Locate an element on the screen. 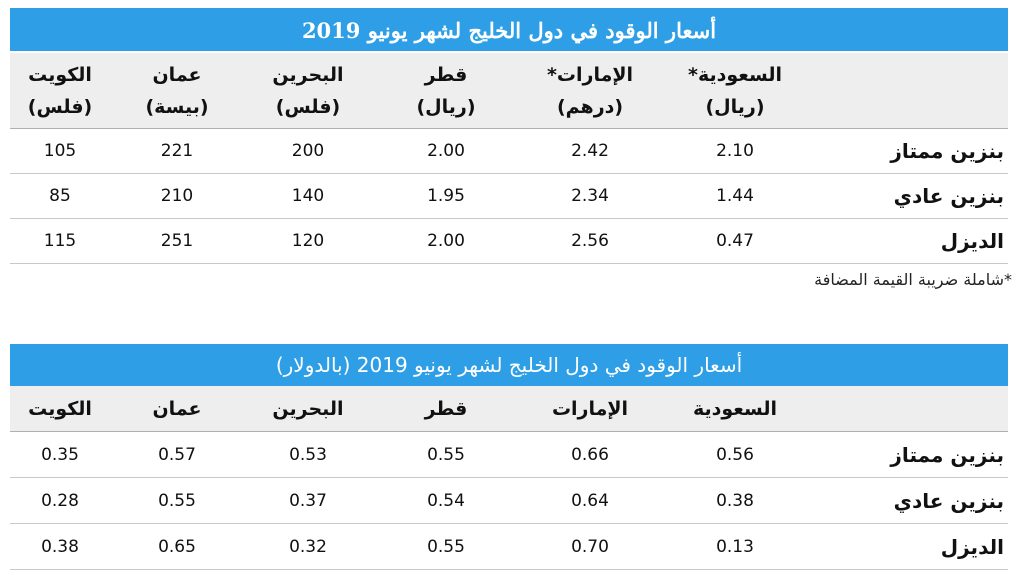 The height and width of the screenshot is (579, 1024). table1-col-kuwait: الكويت (فلس) is located at coordinates (60, 90).